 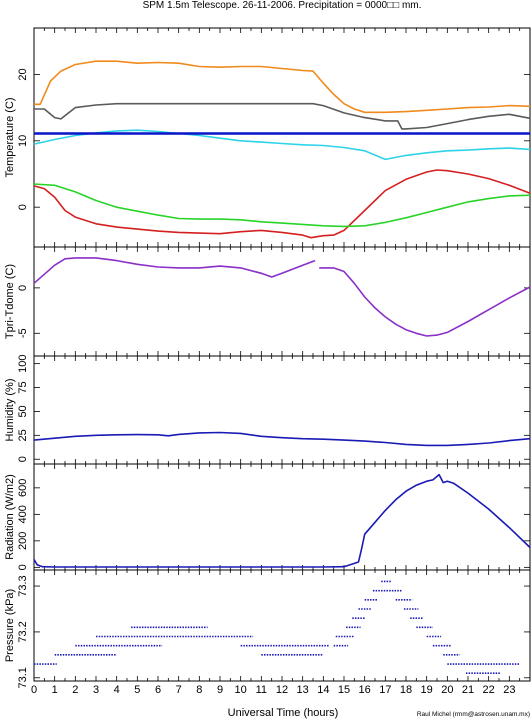 I want to click on x-tick-label: 11, so click(x=261, y=690).